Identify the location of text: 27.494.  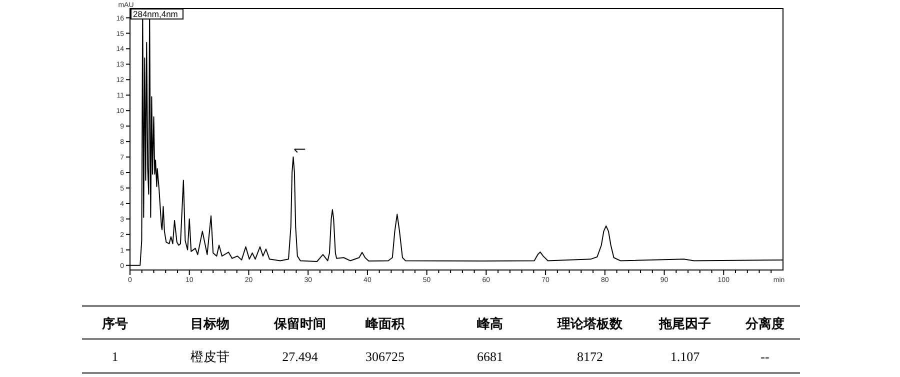
(300, 356).